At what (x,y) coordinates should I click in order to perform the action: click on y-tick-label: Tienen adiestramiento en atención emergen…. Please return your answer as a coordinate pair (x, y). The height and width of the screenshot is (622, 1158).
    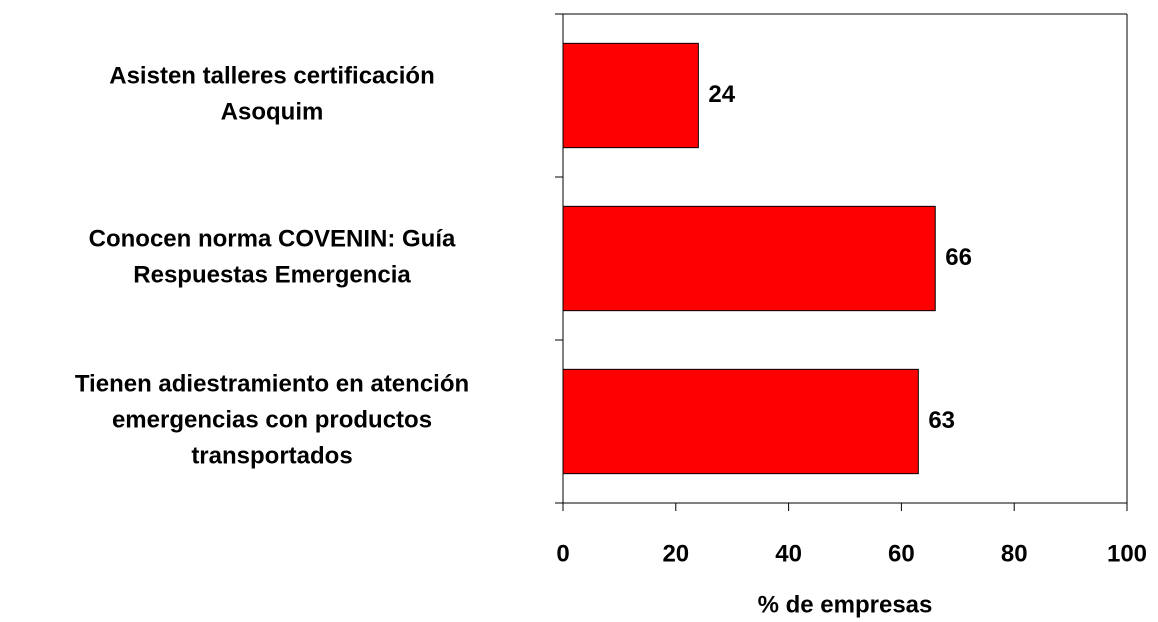
    Looking at the image, I should click on (272, 420).